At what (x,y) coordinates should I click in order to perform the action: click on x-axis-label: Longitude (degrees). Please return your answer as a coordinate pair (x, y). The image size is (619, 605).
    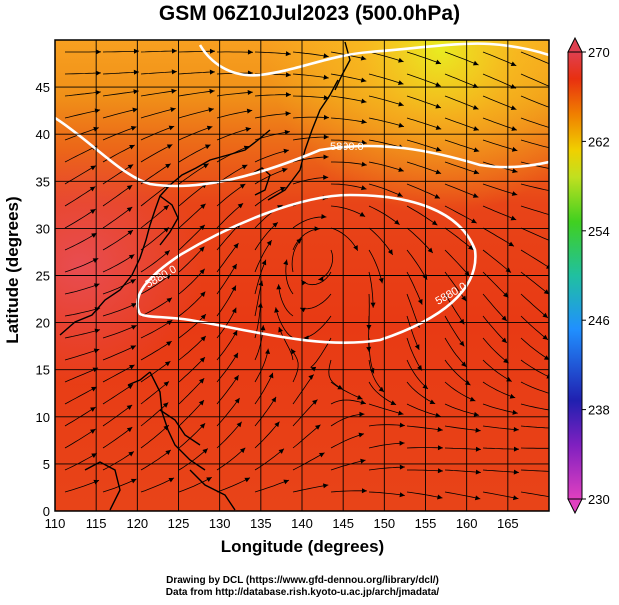
    Looking at the image, I should click on (302, 546).